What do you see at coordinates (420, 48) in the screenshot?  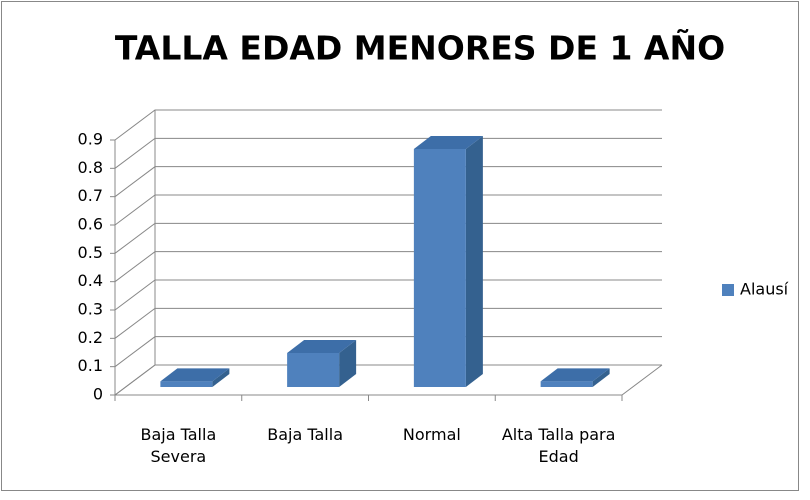 I see `chart-title: TALLA EDAD MENORES DE 1 AÑO` at bounding box center [420, 48].